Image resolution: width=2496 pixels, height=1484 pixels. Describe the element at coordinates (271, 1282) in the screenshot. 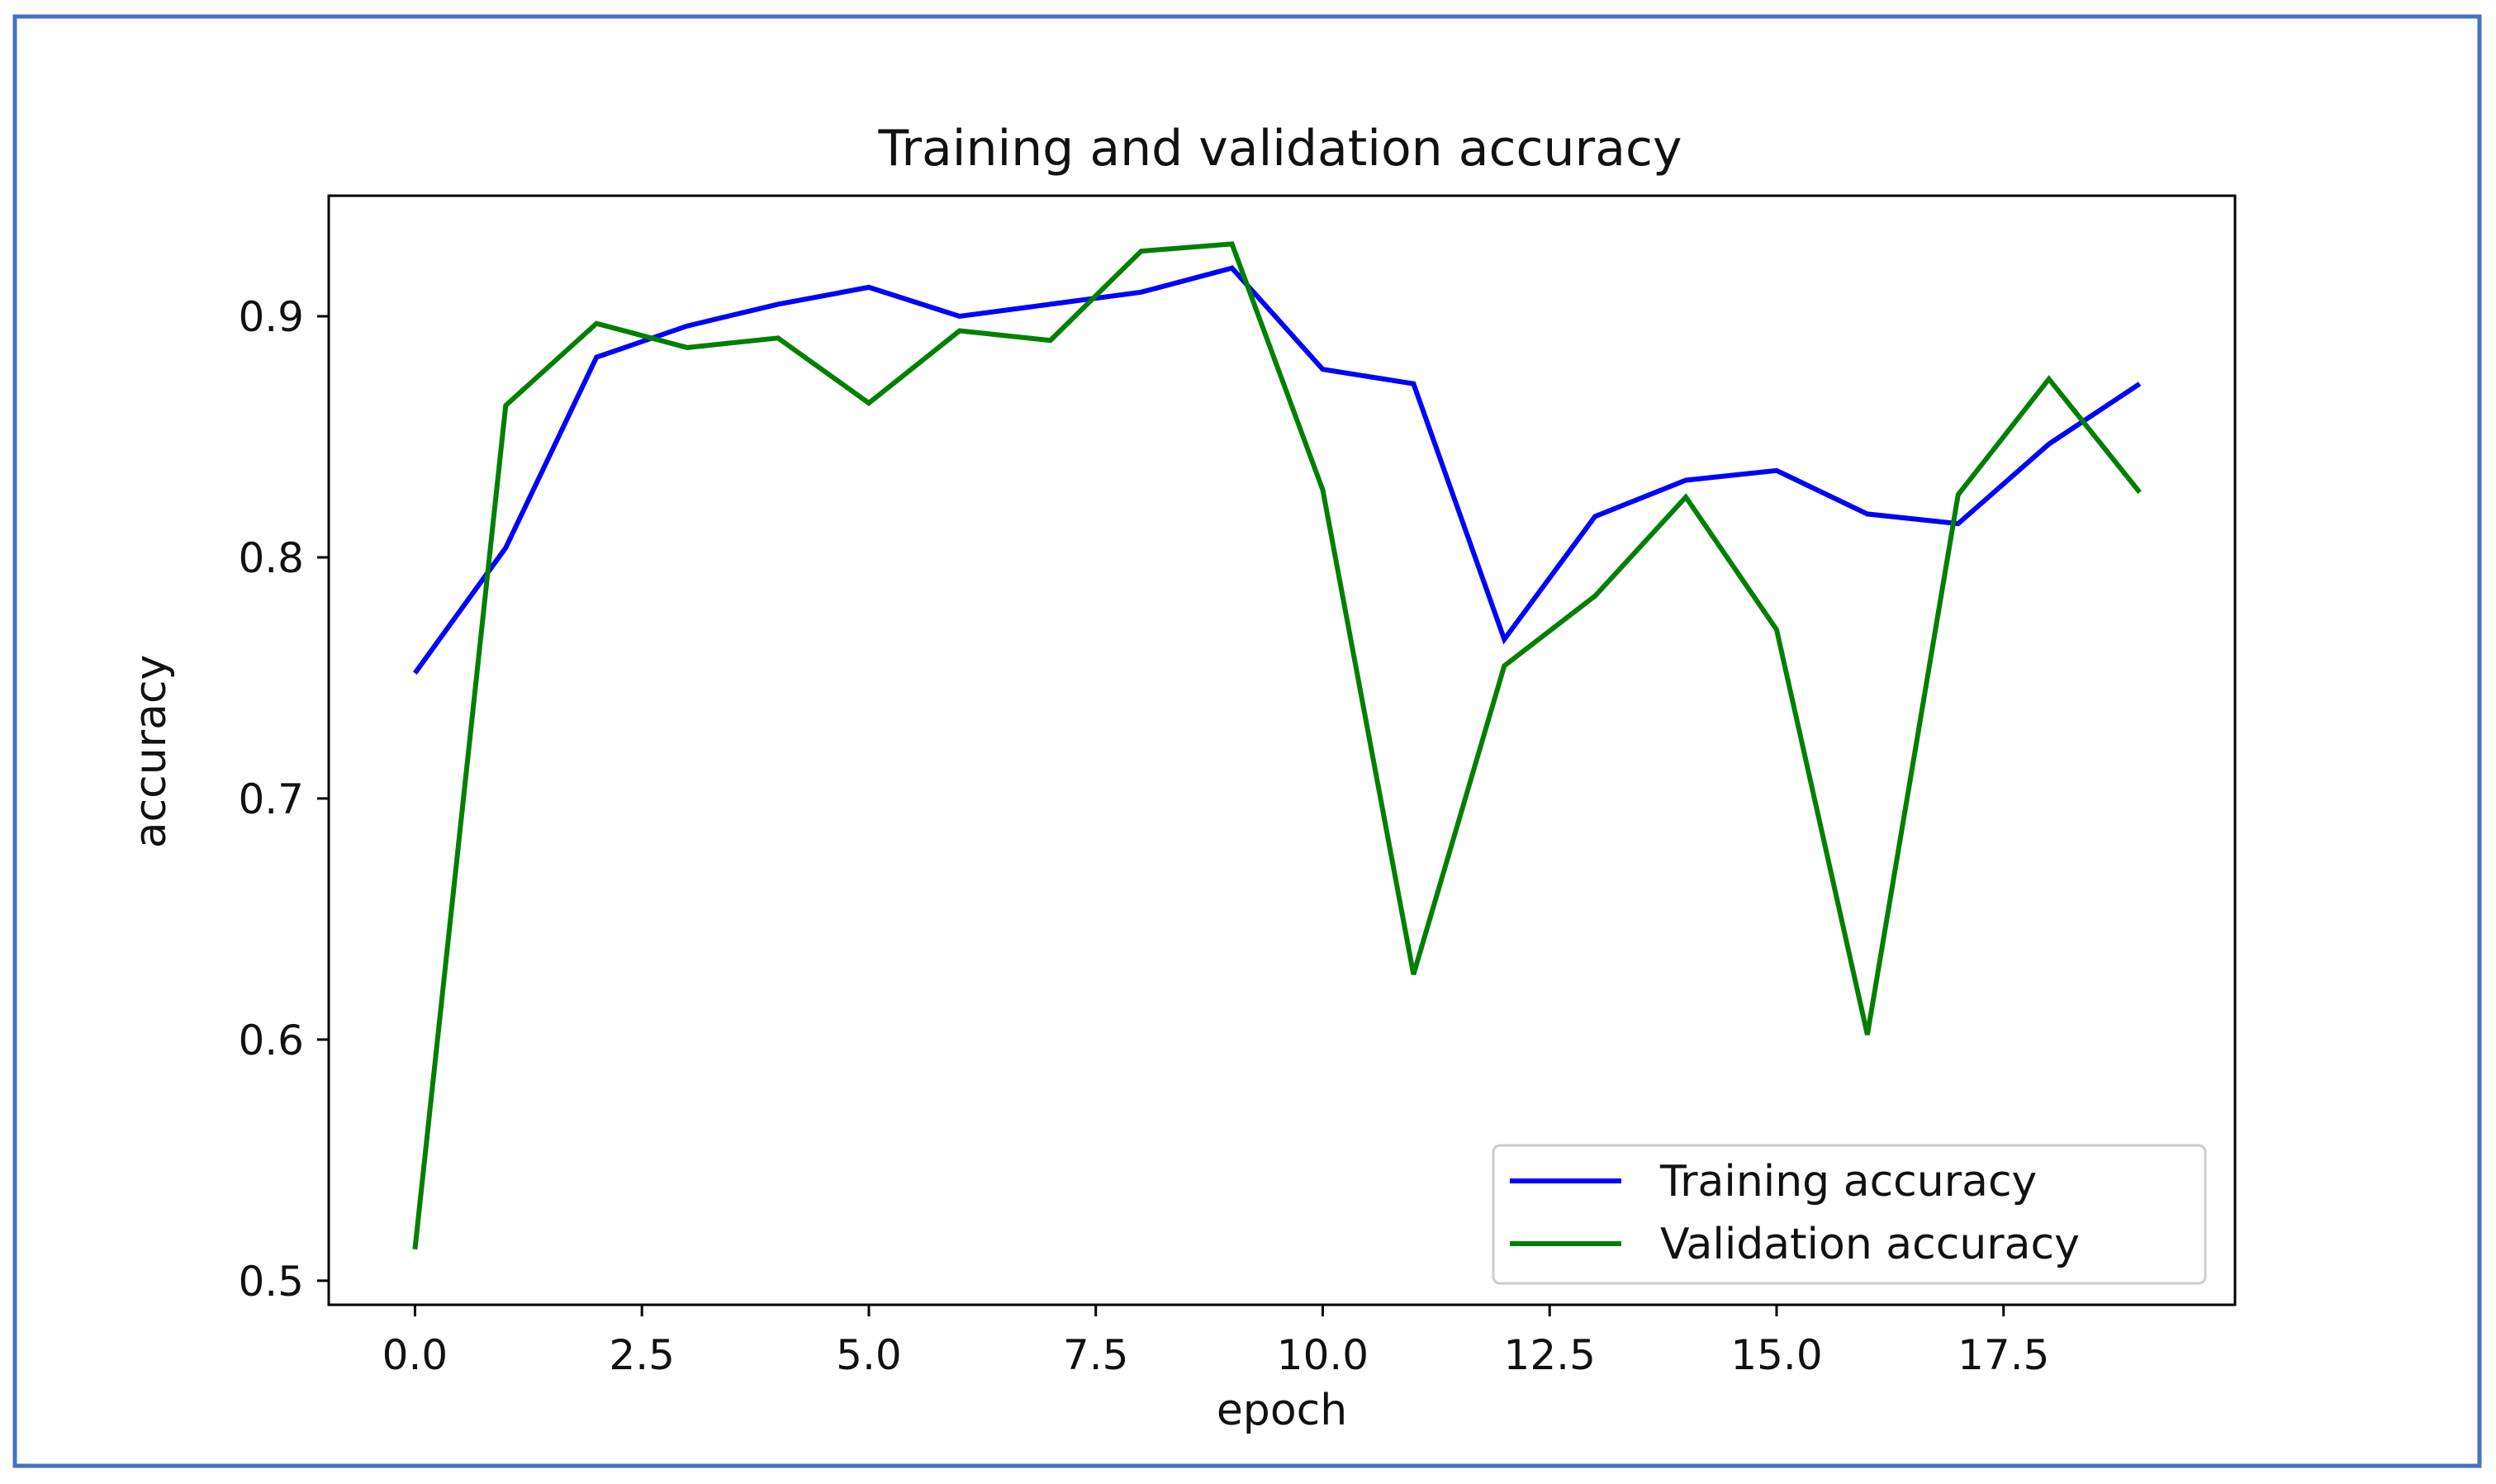

I see `y-tick-label: 0.5` at that location.